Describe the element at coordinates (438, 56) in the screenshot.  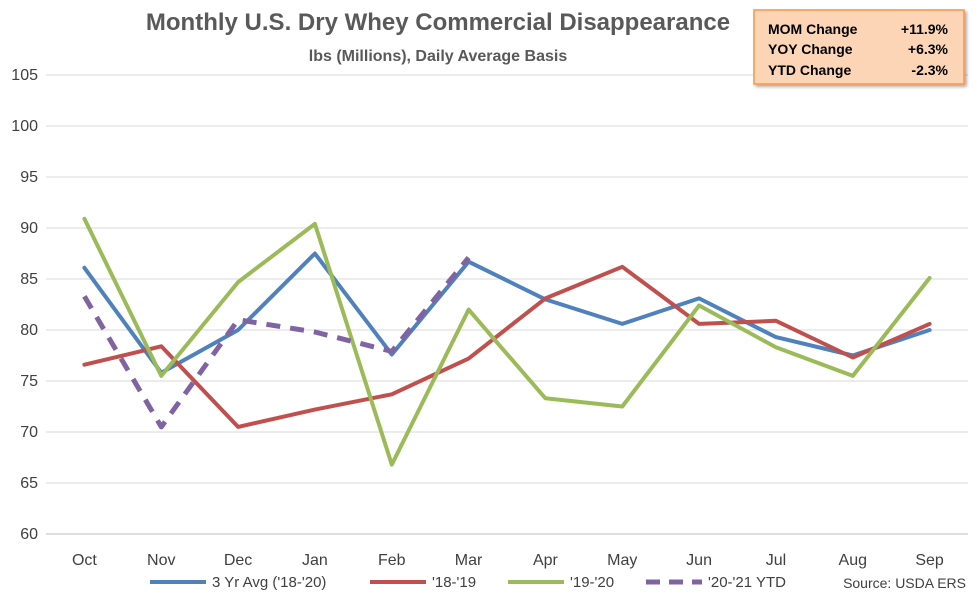
I see `chart-subtitle: lbs (Millions), Daily Average Basis` at that location.